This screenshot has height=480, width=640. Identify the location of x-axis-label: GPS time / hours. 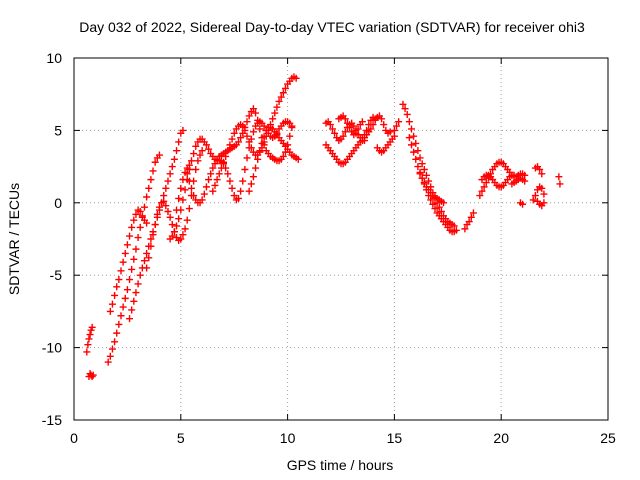
(340, 465).